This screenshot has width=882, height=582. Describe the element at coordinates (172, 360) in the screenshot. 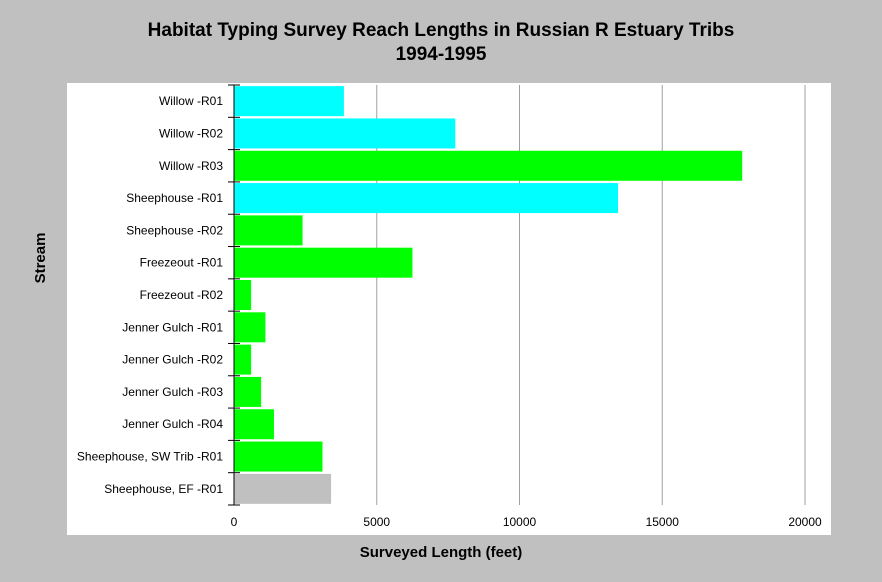

I see `y-tick-label: Jenner Gulch -R02` at that location.